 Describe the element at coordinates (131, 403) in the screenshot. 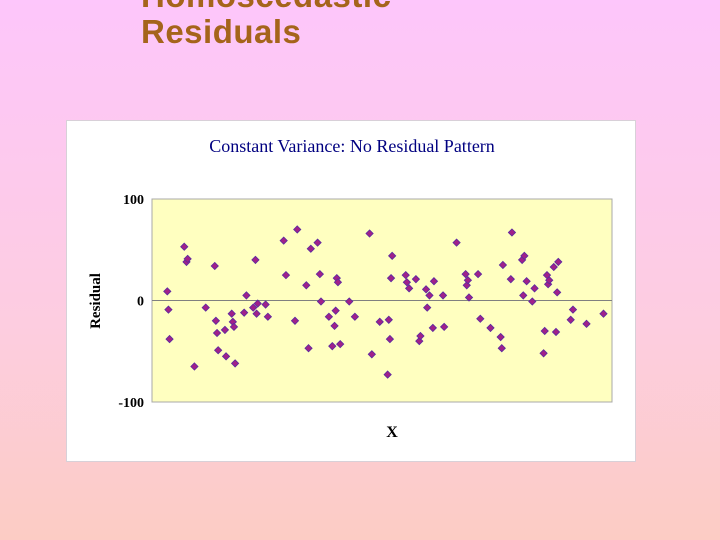

I see `y-tick-label: -100` at that location.